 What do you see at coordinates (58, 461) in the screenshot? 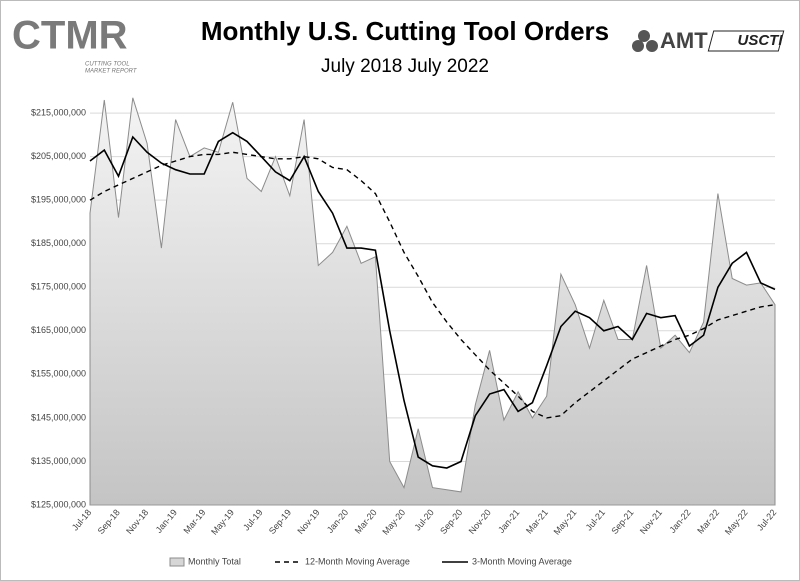
I see `y-tick-label: $135,000,000` at bounding box center [58, 461].